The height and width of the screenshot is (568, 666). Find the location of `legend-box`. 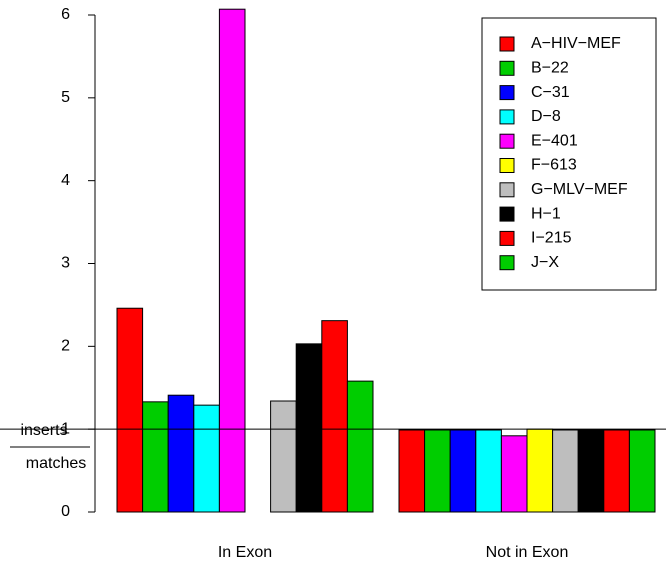

legend-box is located at coordinates (569, 154).